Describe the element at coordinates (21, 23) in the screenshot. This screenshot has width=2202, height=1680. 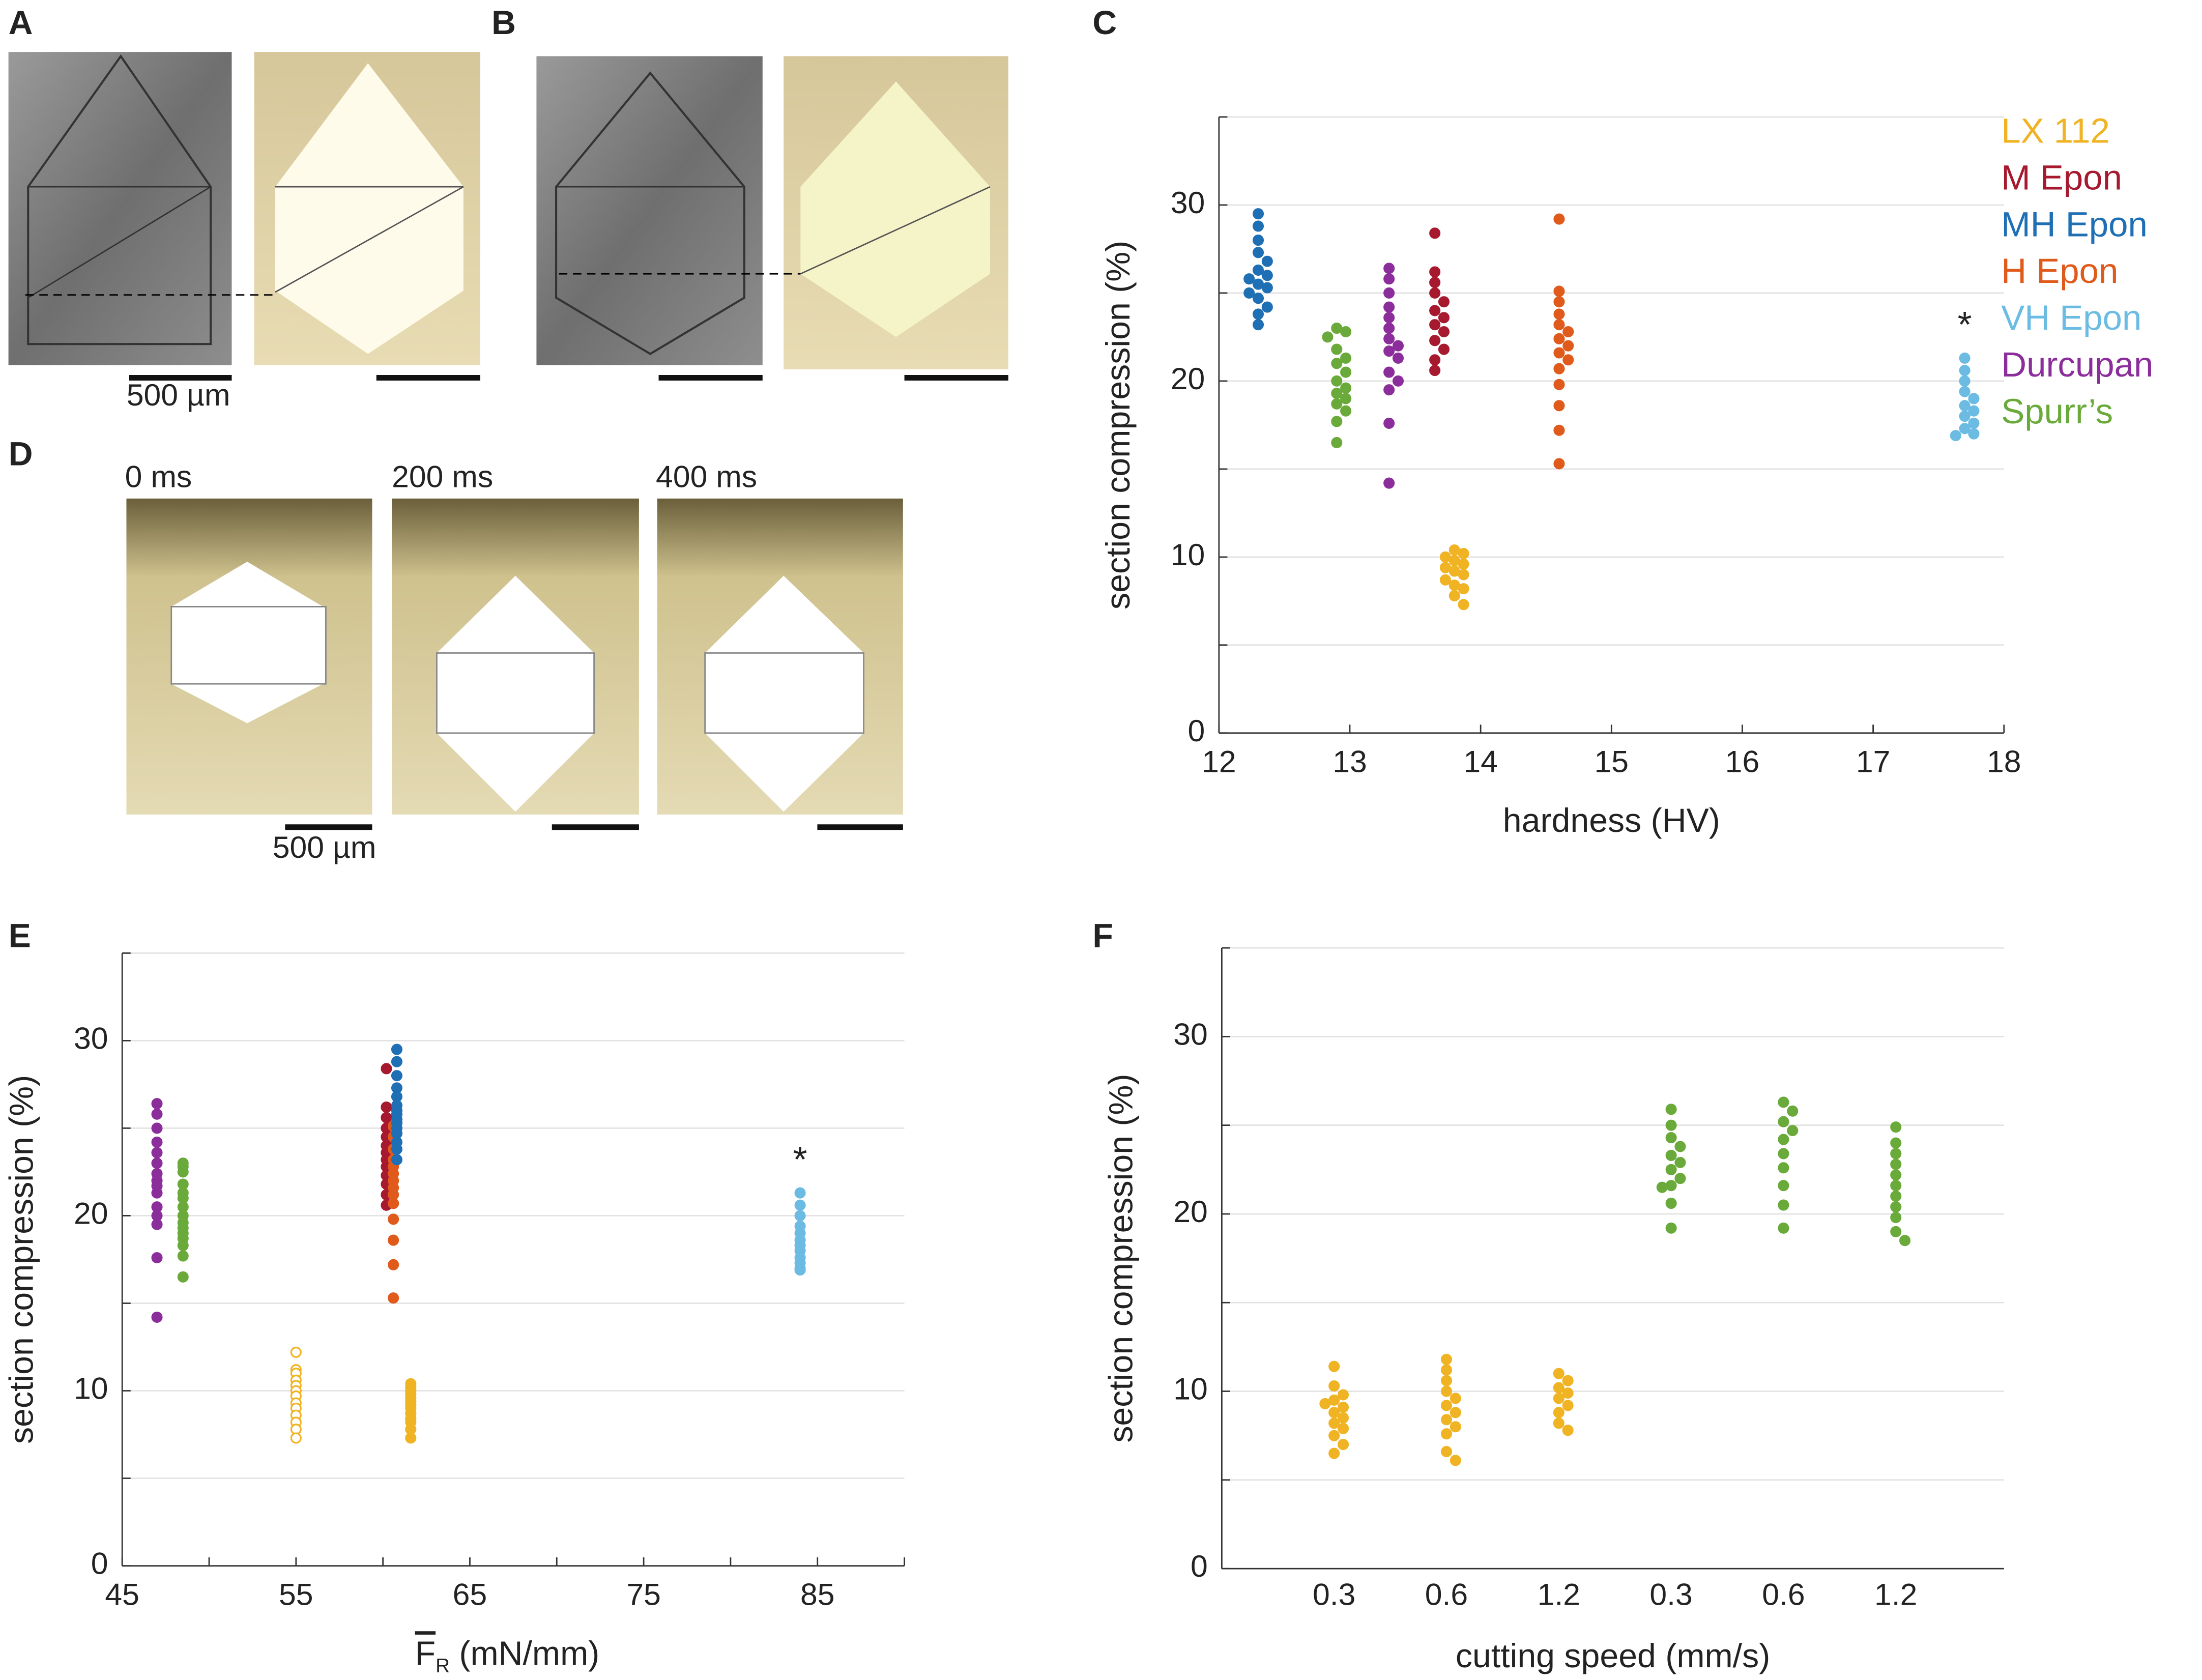
I see `panel-letter: A` at that location.